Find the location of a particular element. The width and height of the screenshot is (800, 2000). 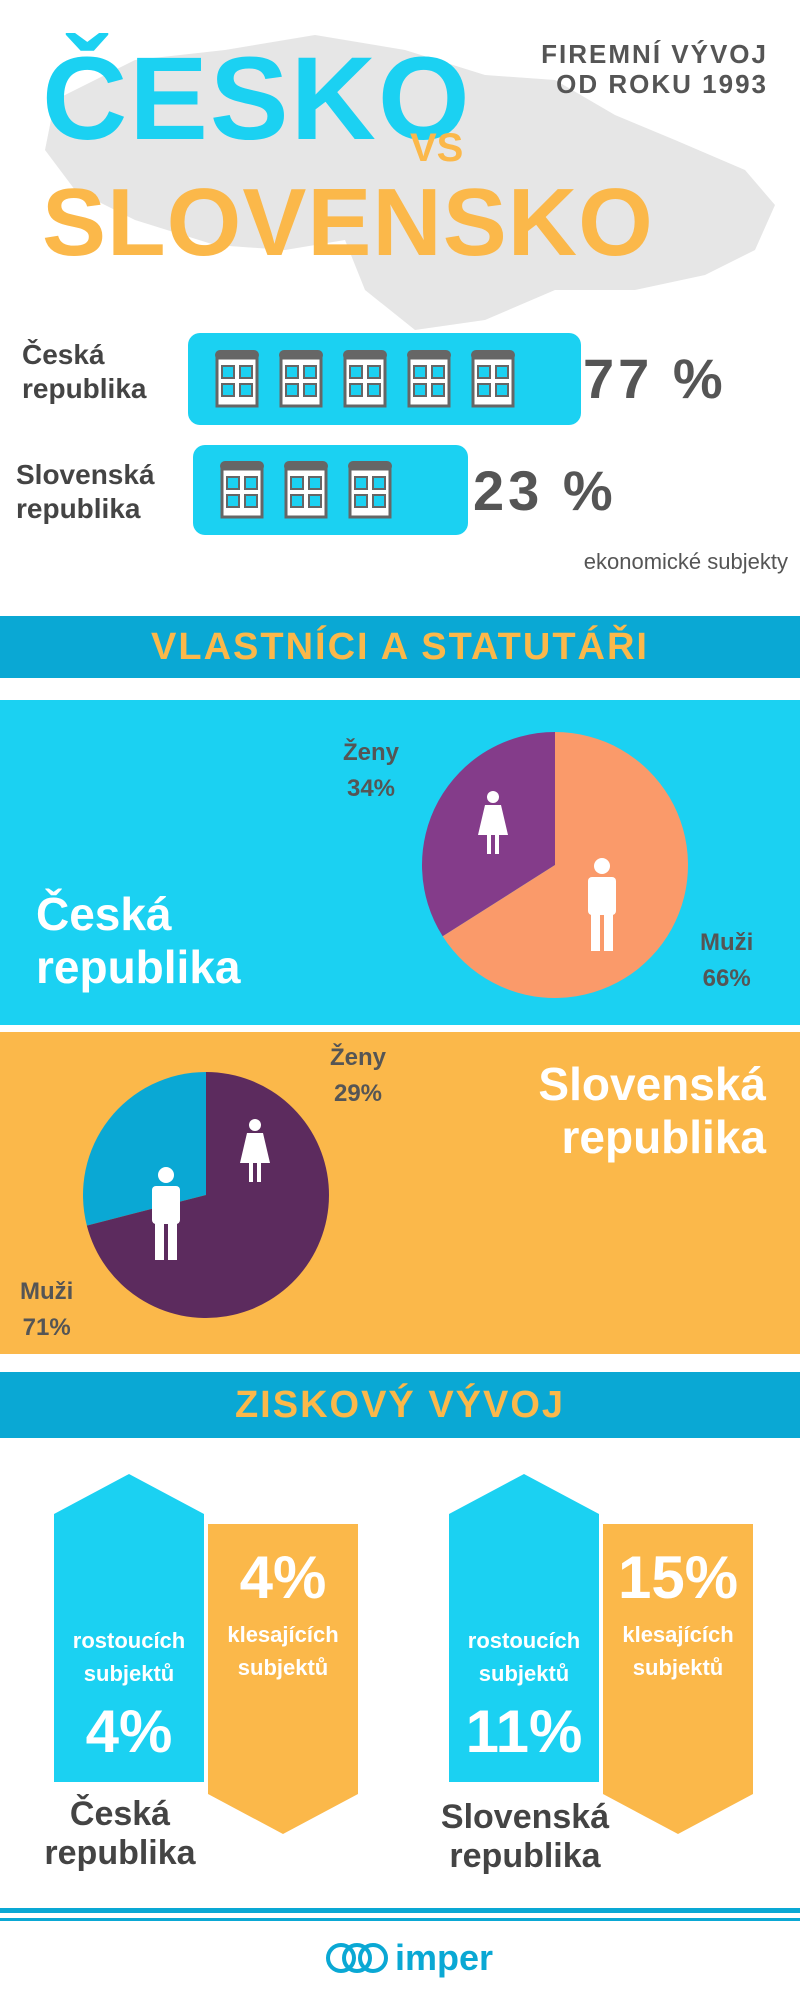

footer-rule-bottom is located at coordinates (400, 1919).